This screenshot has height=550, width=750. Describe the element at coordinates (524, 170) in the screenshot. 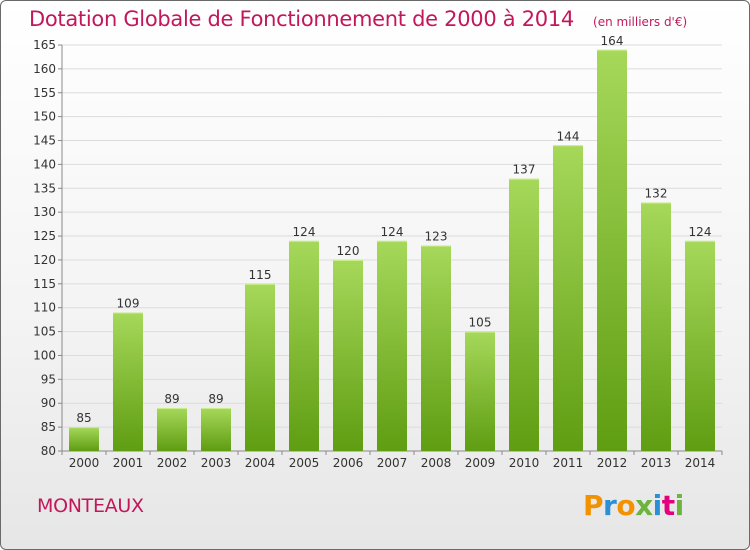

I see `data-label-2010: 137` at that location.